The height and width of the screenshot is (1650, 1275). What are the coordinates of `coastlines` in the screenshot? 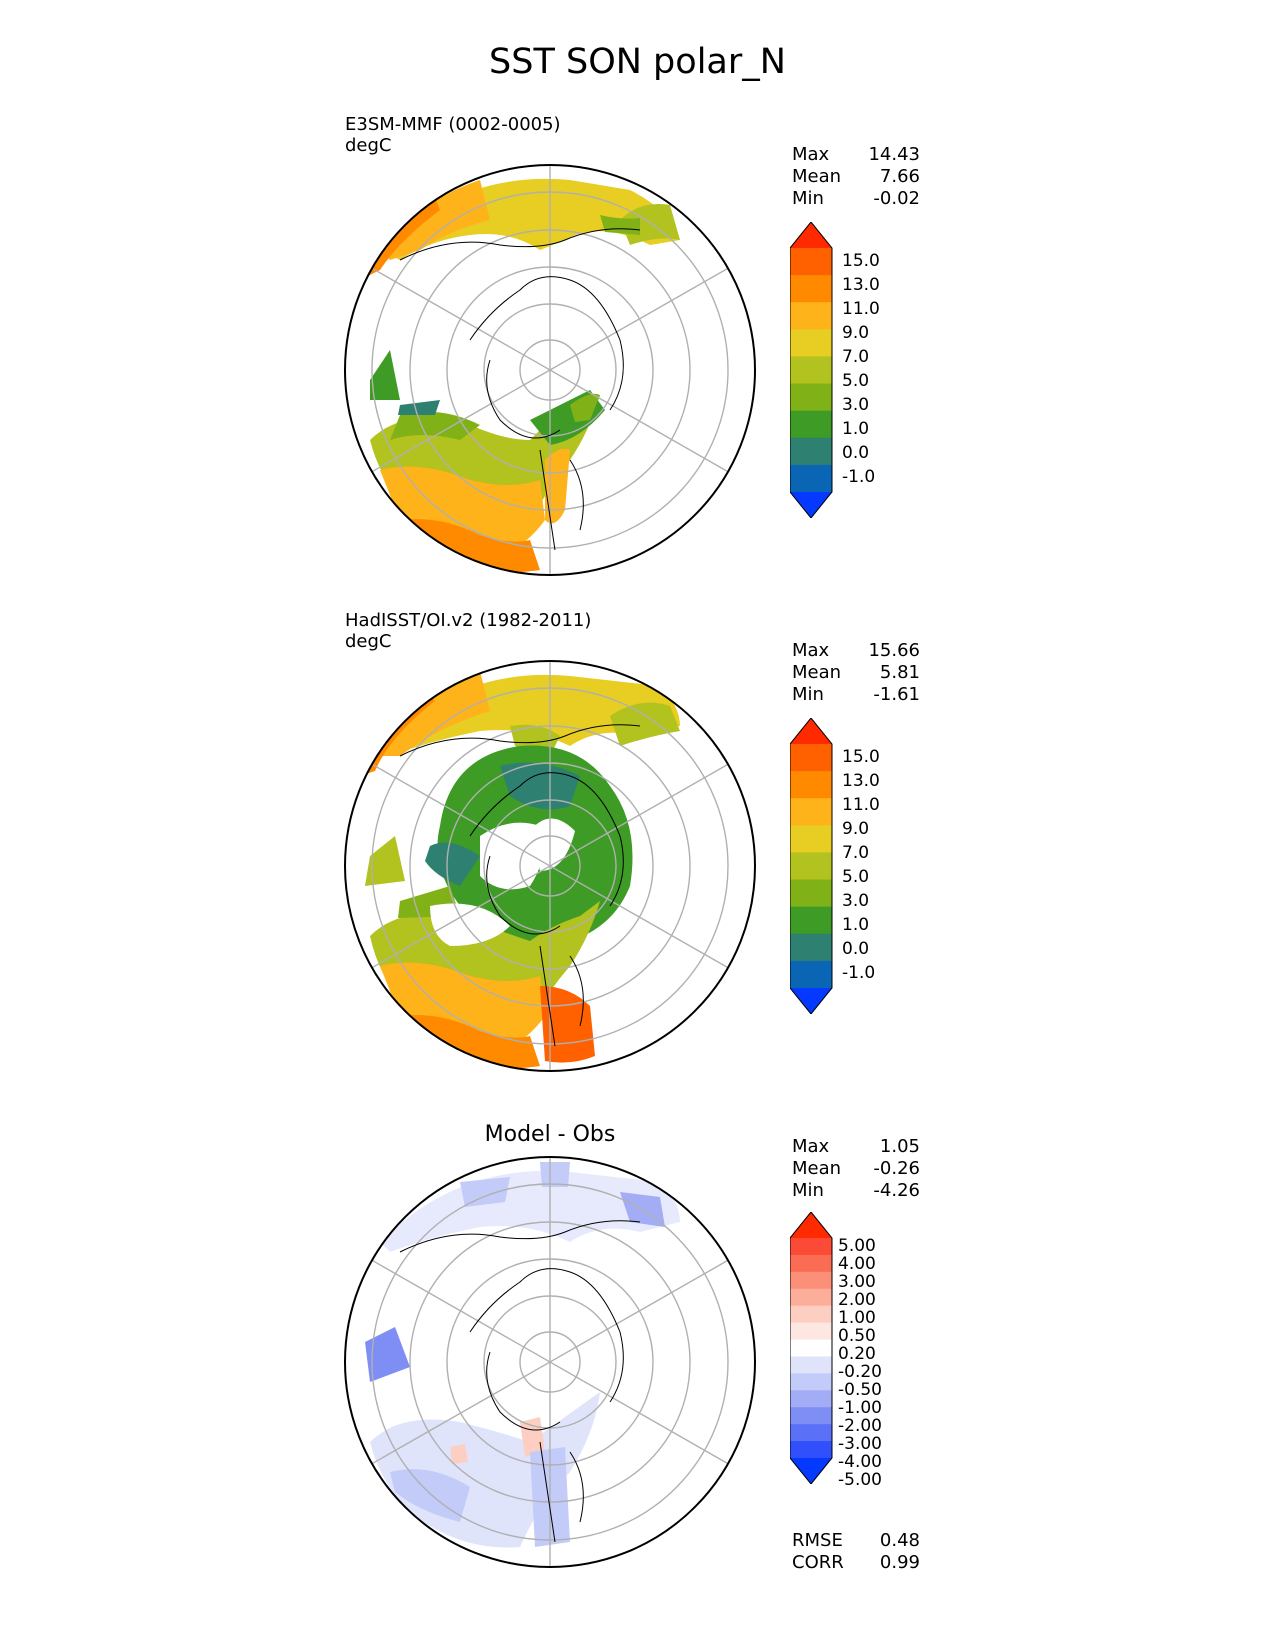 It's located at (520, 389).